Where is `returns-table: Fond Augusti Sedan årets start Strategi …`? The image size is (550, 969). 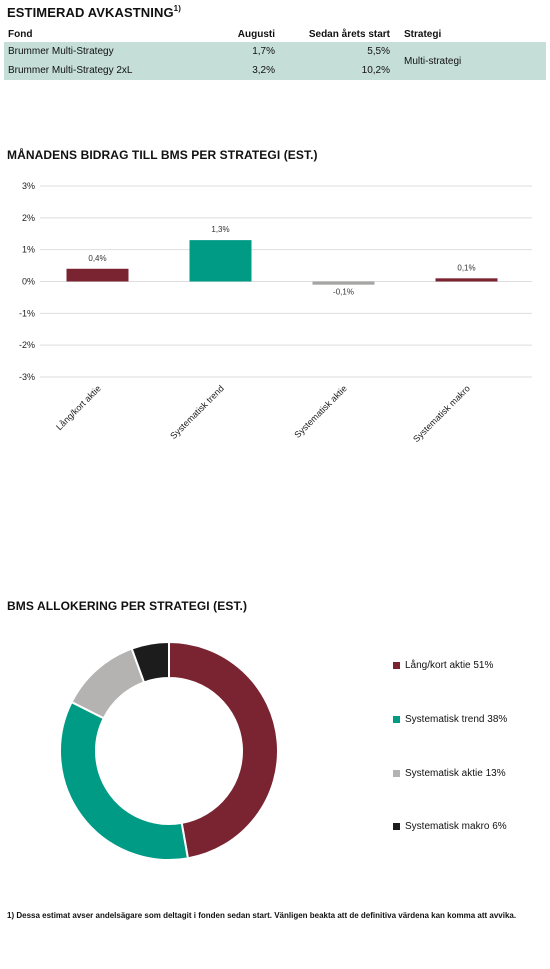
returns-table: Fond Augusti Sedan årets start Strategi … is located at coordinates (275, 53).